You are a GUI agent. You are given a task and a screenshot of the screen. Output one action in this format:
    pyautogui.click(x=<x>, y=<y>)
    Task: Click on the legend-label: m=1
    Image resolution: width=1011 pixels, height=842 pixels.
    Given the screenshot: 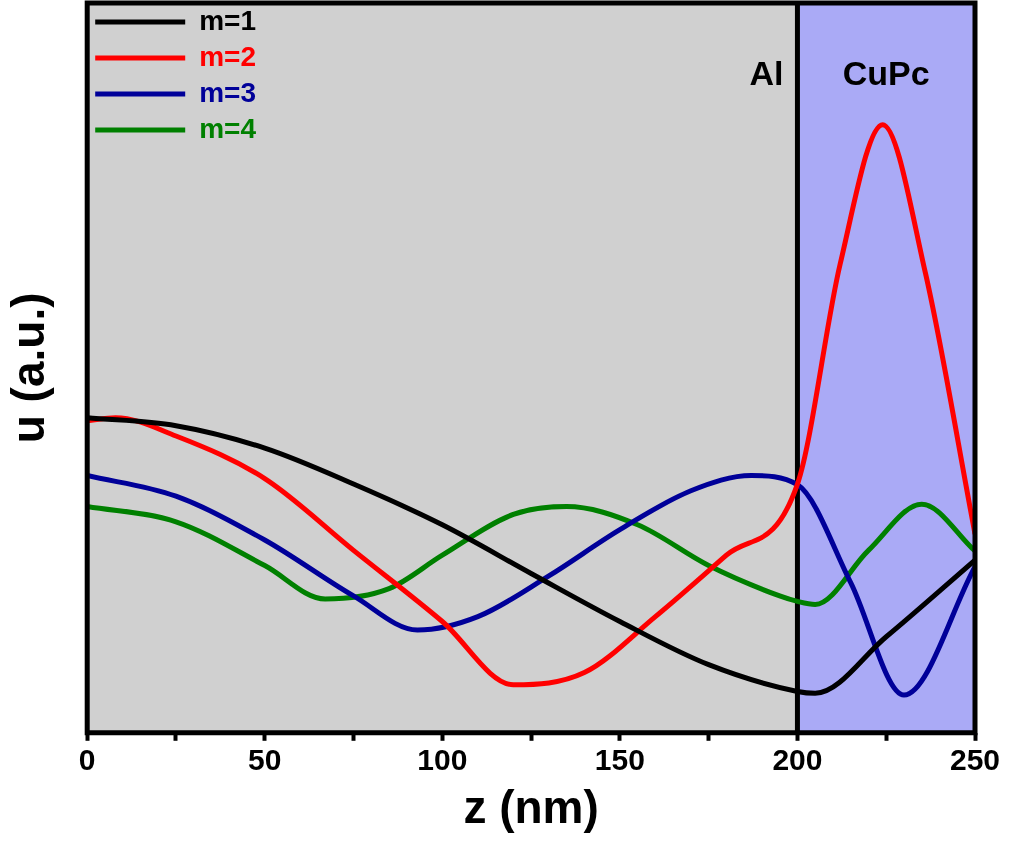 What is the action you would take?
    pyautogui.click(x=228, y=20)
    